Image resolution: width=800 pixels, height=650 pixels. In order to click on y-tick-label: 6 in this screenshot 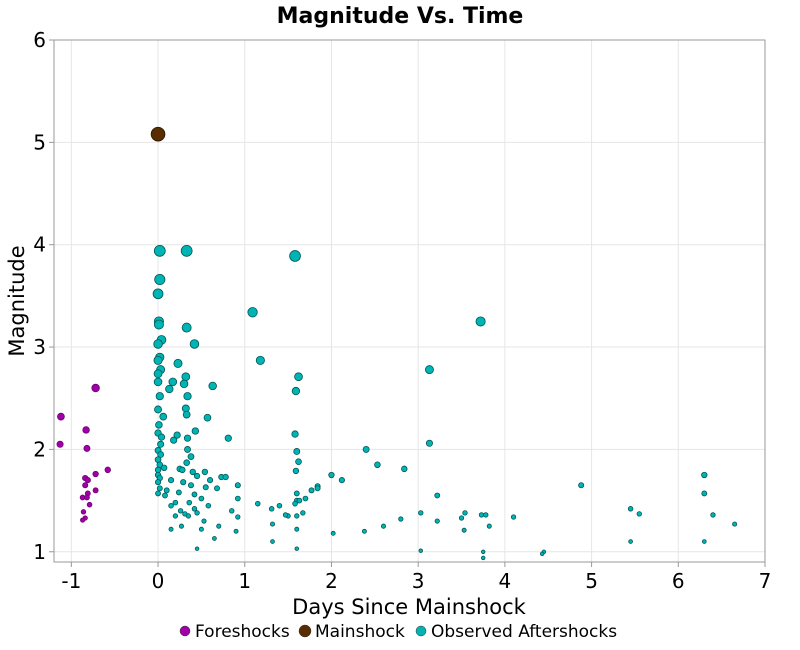, I will do `click(39, 40)`.